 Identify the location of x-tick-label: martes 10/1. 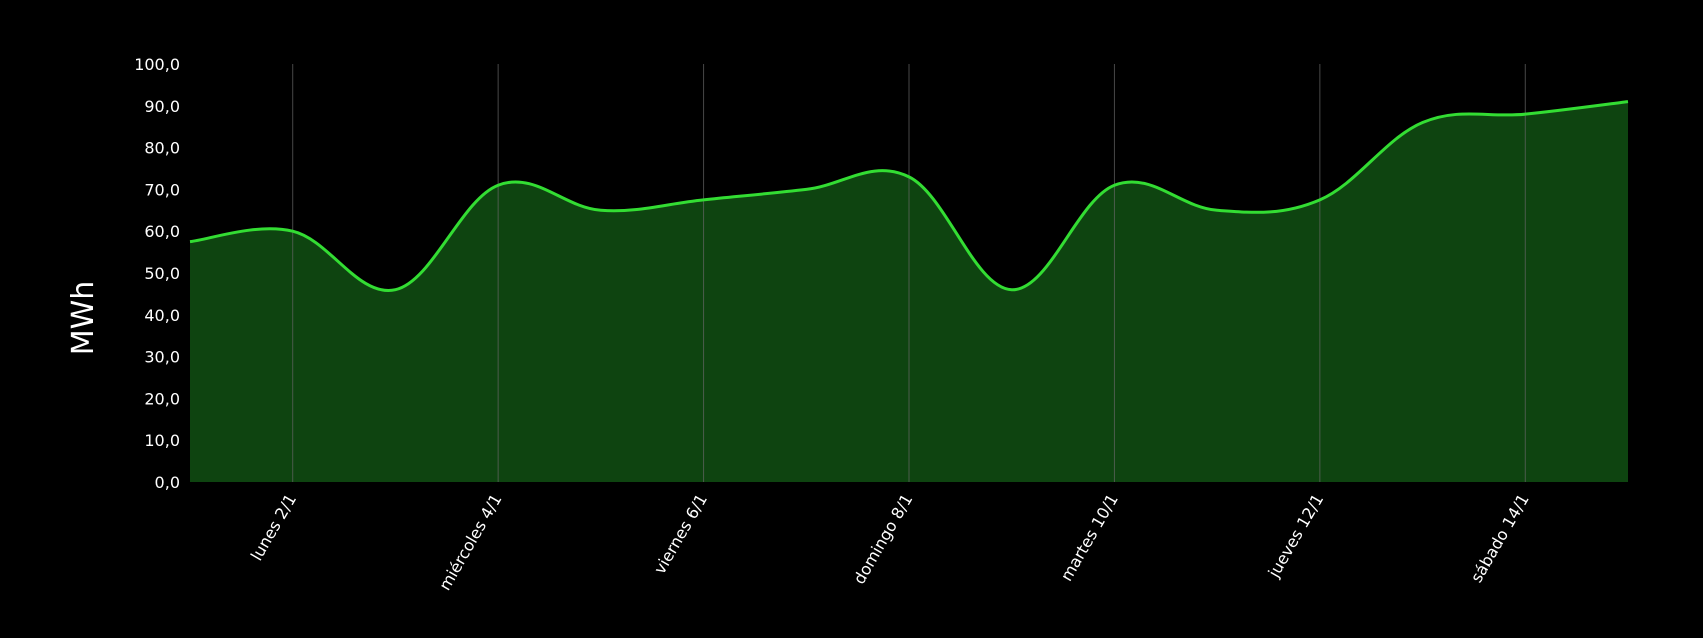
(1089, 538).